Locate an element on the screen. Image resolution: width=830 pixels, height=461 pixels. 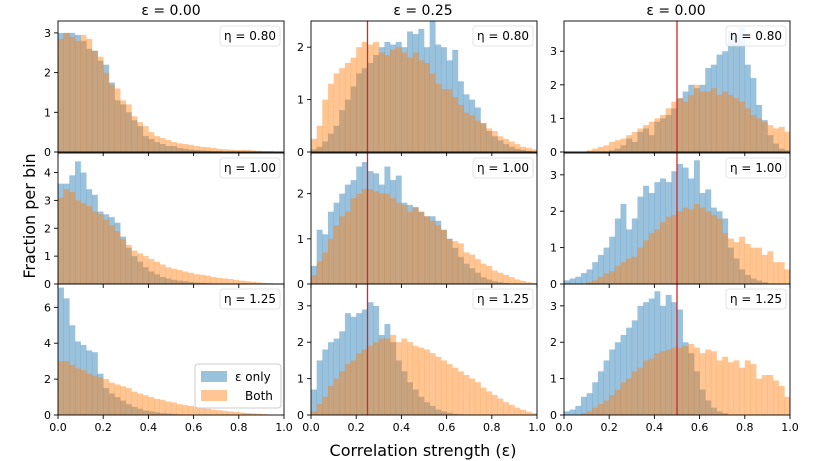
x-tick-label: 1.0 is located at coordinates (284, 427).